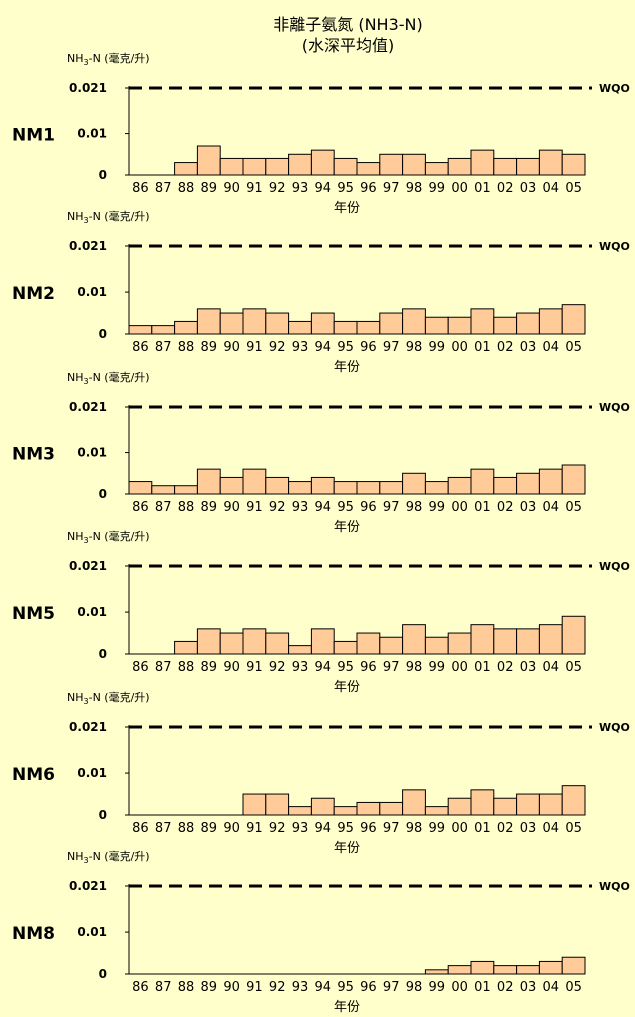  Describe the element at coordinates (528, 507) in the screenshot. I see `x-tick-label: 03` at that location.